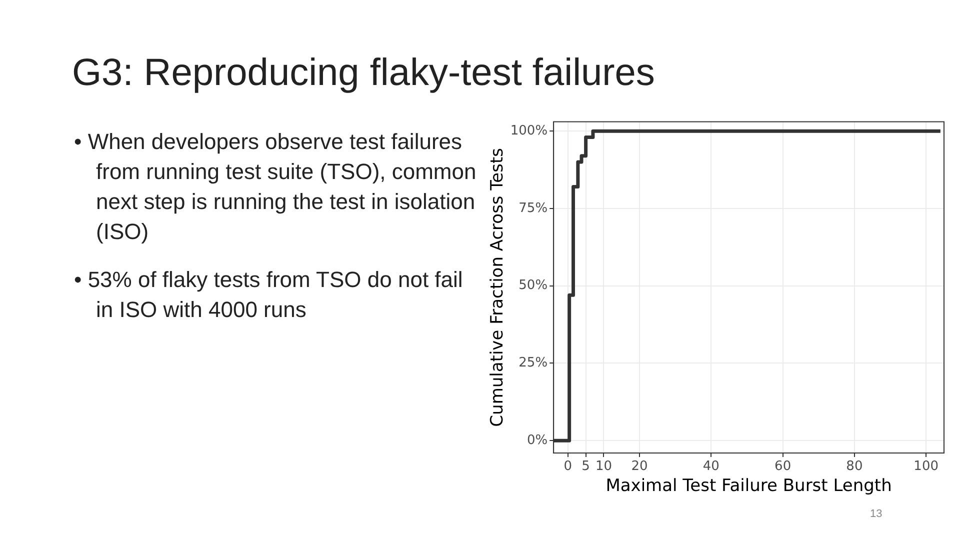 The height and width of the screenshot is (540, 960). Describe the element at coordinates (498, 287) in the screenshot. I see `y-axis-title: Cumulative Fraction Across Tests` at that location.